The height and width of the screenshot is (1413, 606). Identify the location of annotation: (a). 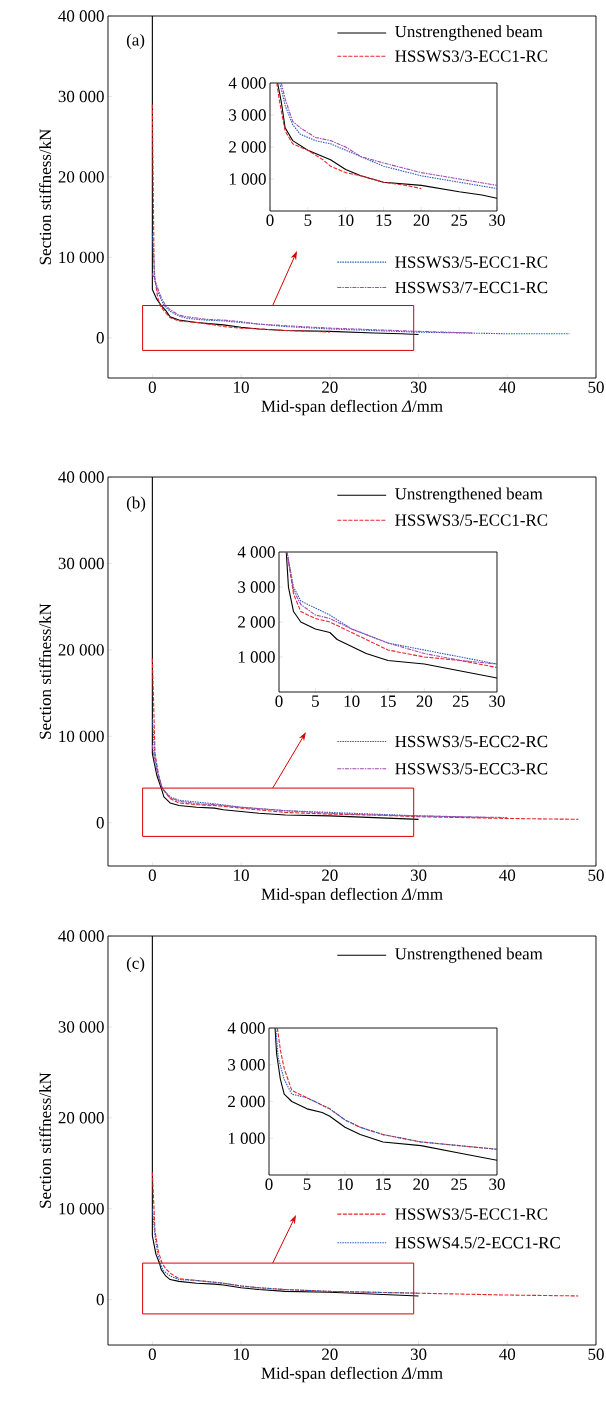
(135, 41).